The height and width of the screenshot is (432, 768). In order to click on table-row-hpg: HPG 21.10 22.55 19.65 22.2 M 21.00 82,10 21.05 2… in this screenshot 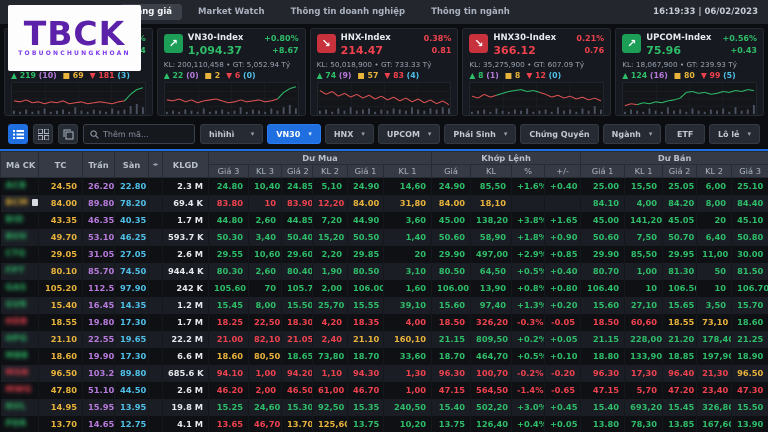, I will do `click(384, 339)`.